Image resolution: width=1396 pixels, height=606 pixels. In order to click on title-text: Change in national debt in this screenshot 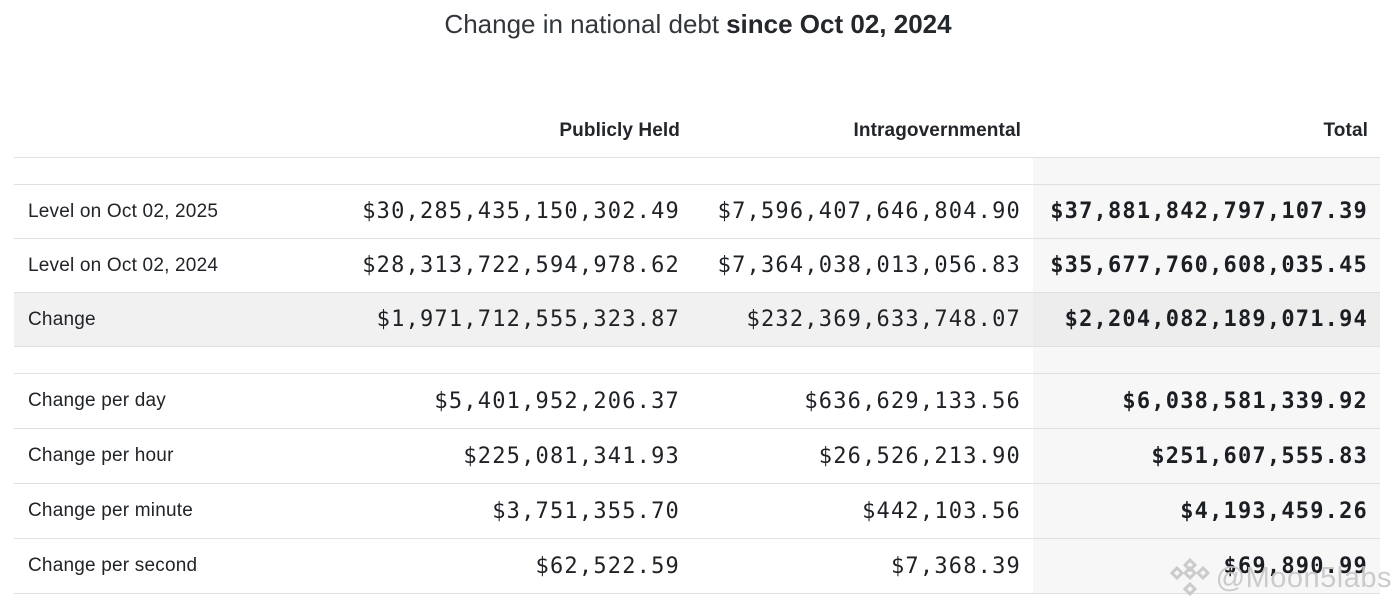, I will do `click(582, 24)`.